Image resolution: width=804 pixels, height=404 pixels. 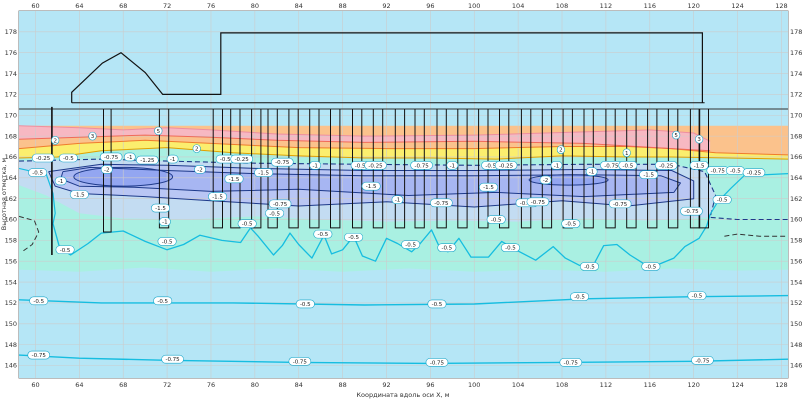 What do you see at coordinates (676, 136) in the screenshot?
I see `contour-label-text: 5` at bounding box center [676, 136].